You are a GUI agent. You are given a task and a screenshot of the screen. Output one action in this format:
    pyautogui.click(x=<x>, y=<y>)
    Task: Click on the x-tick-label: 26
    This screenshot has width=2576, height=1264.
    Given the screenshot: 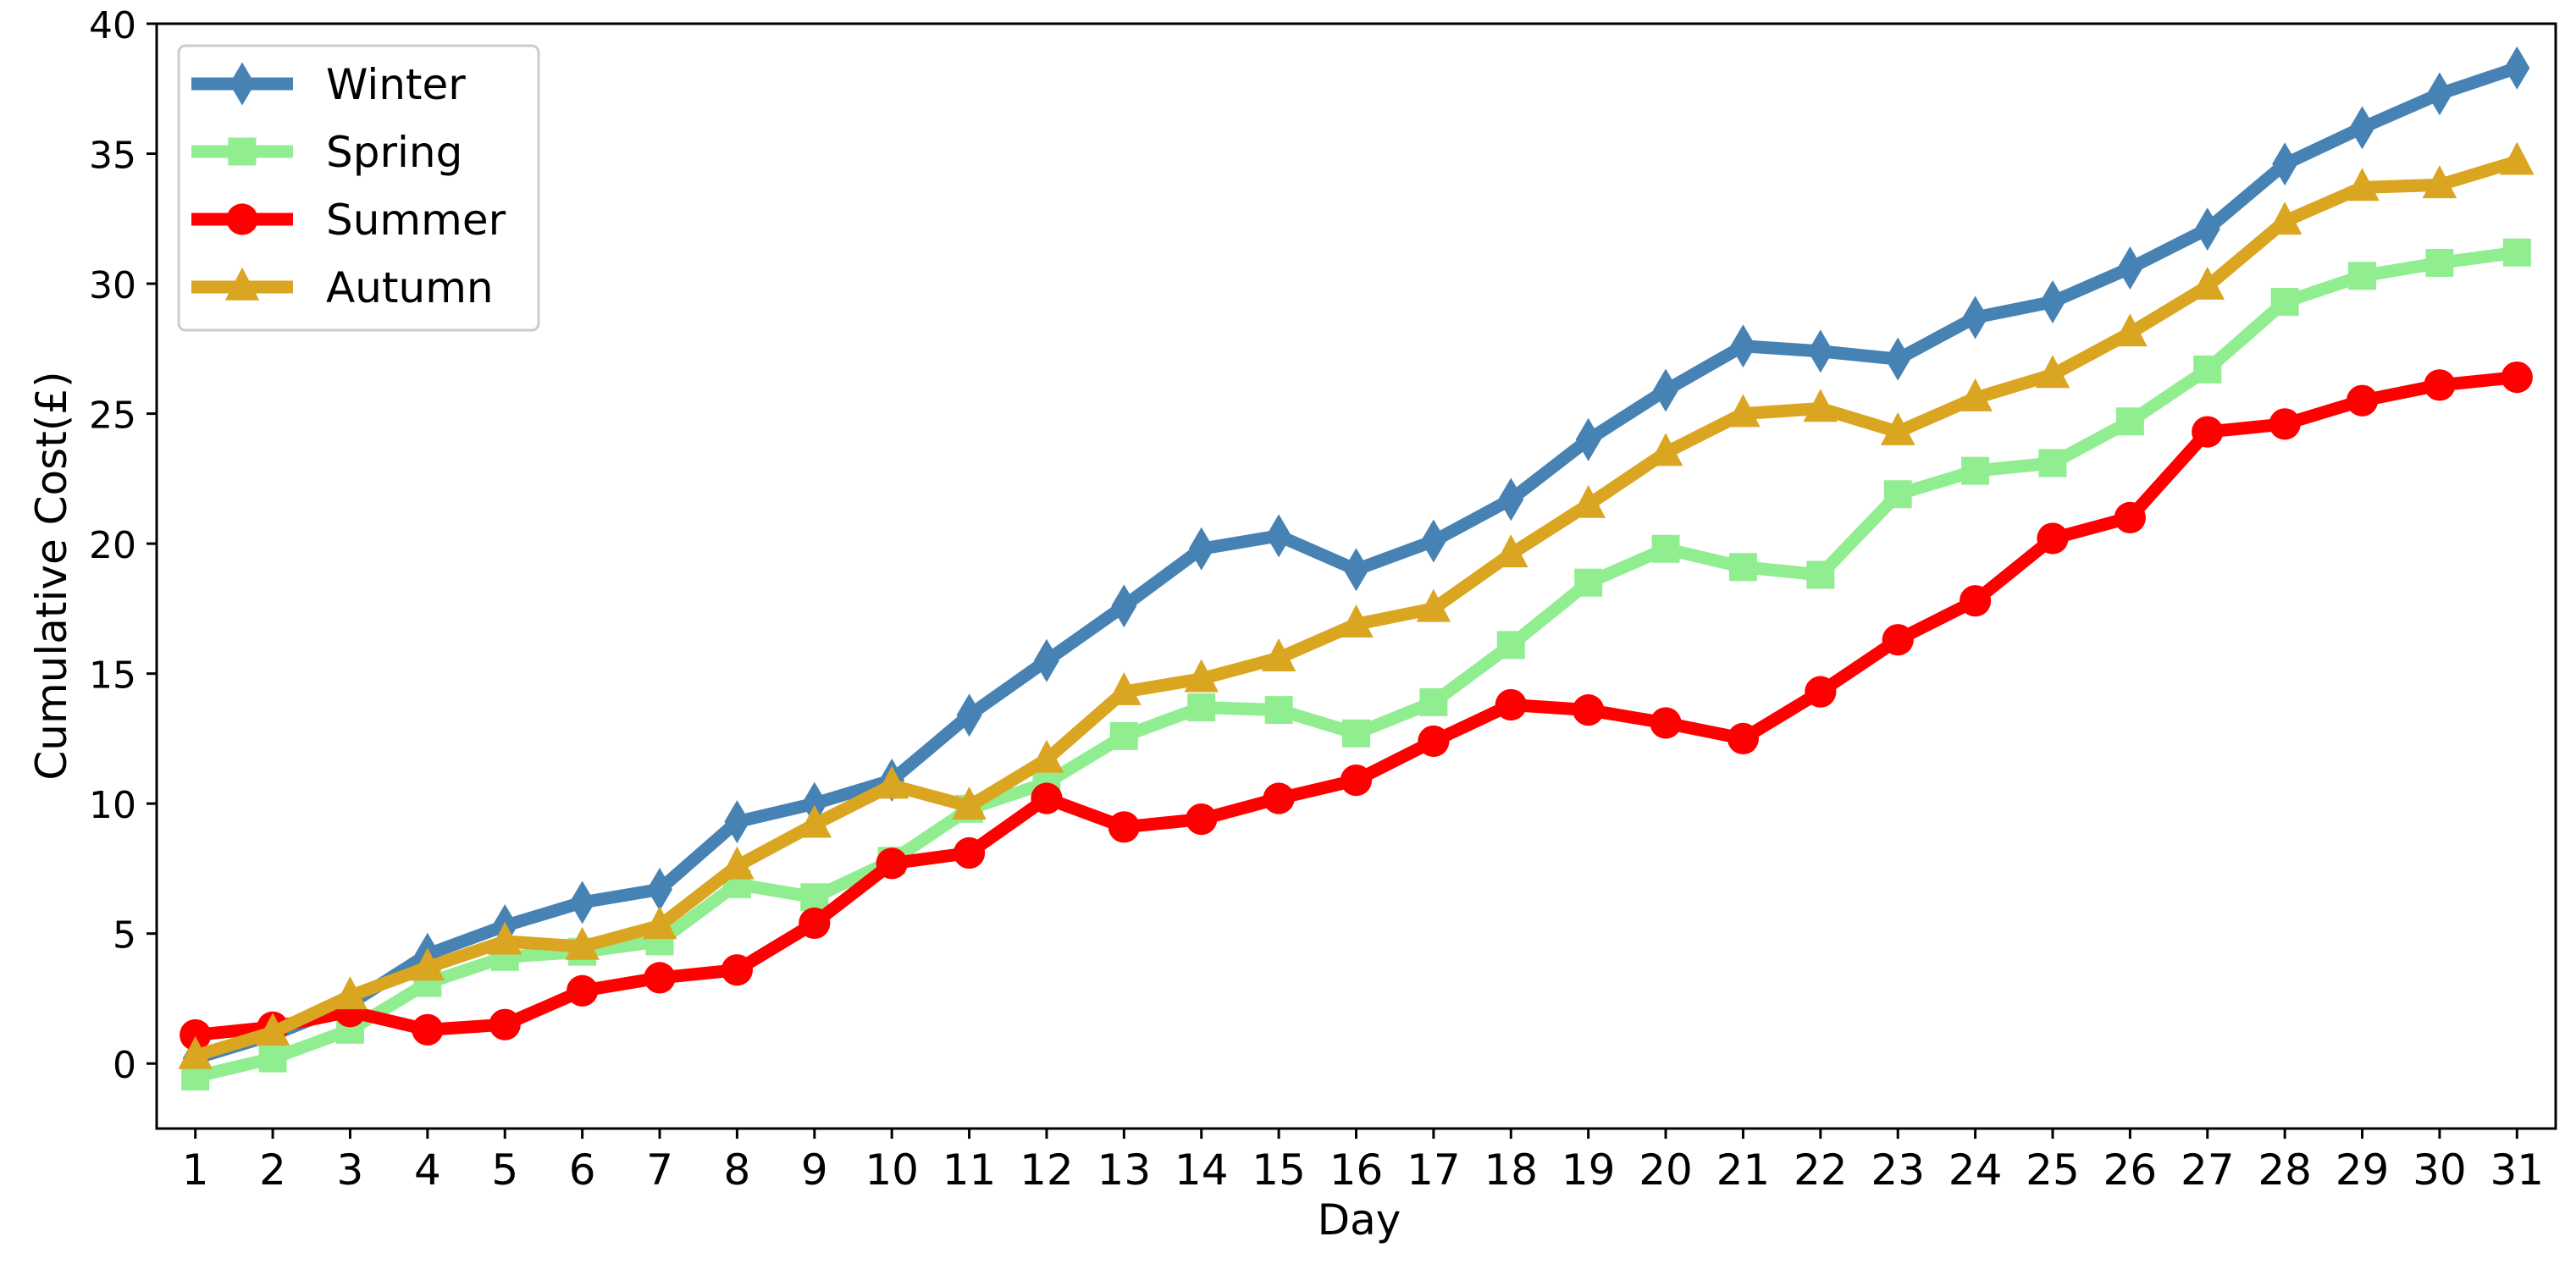 What is the action you would take?
    pyautogui.click(x=2130, y=1170)
    